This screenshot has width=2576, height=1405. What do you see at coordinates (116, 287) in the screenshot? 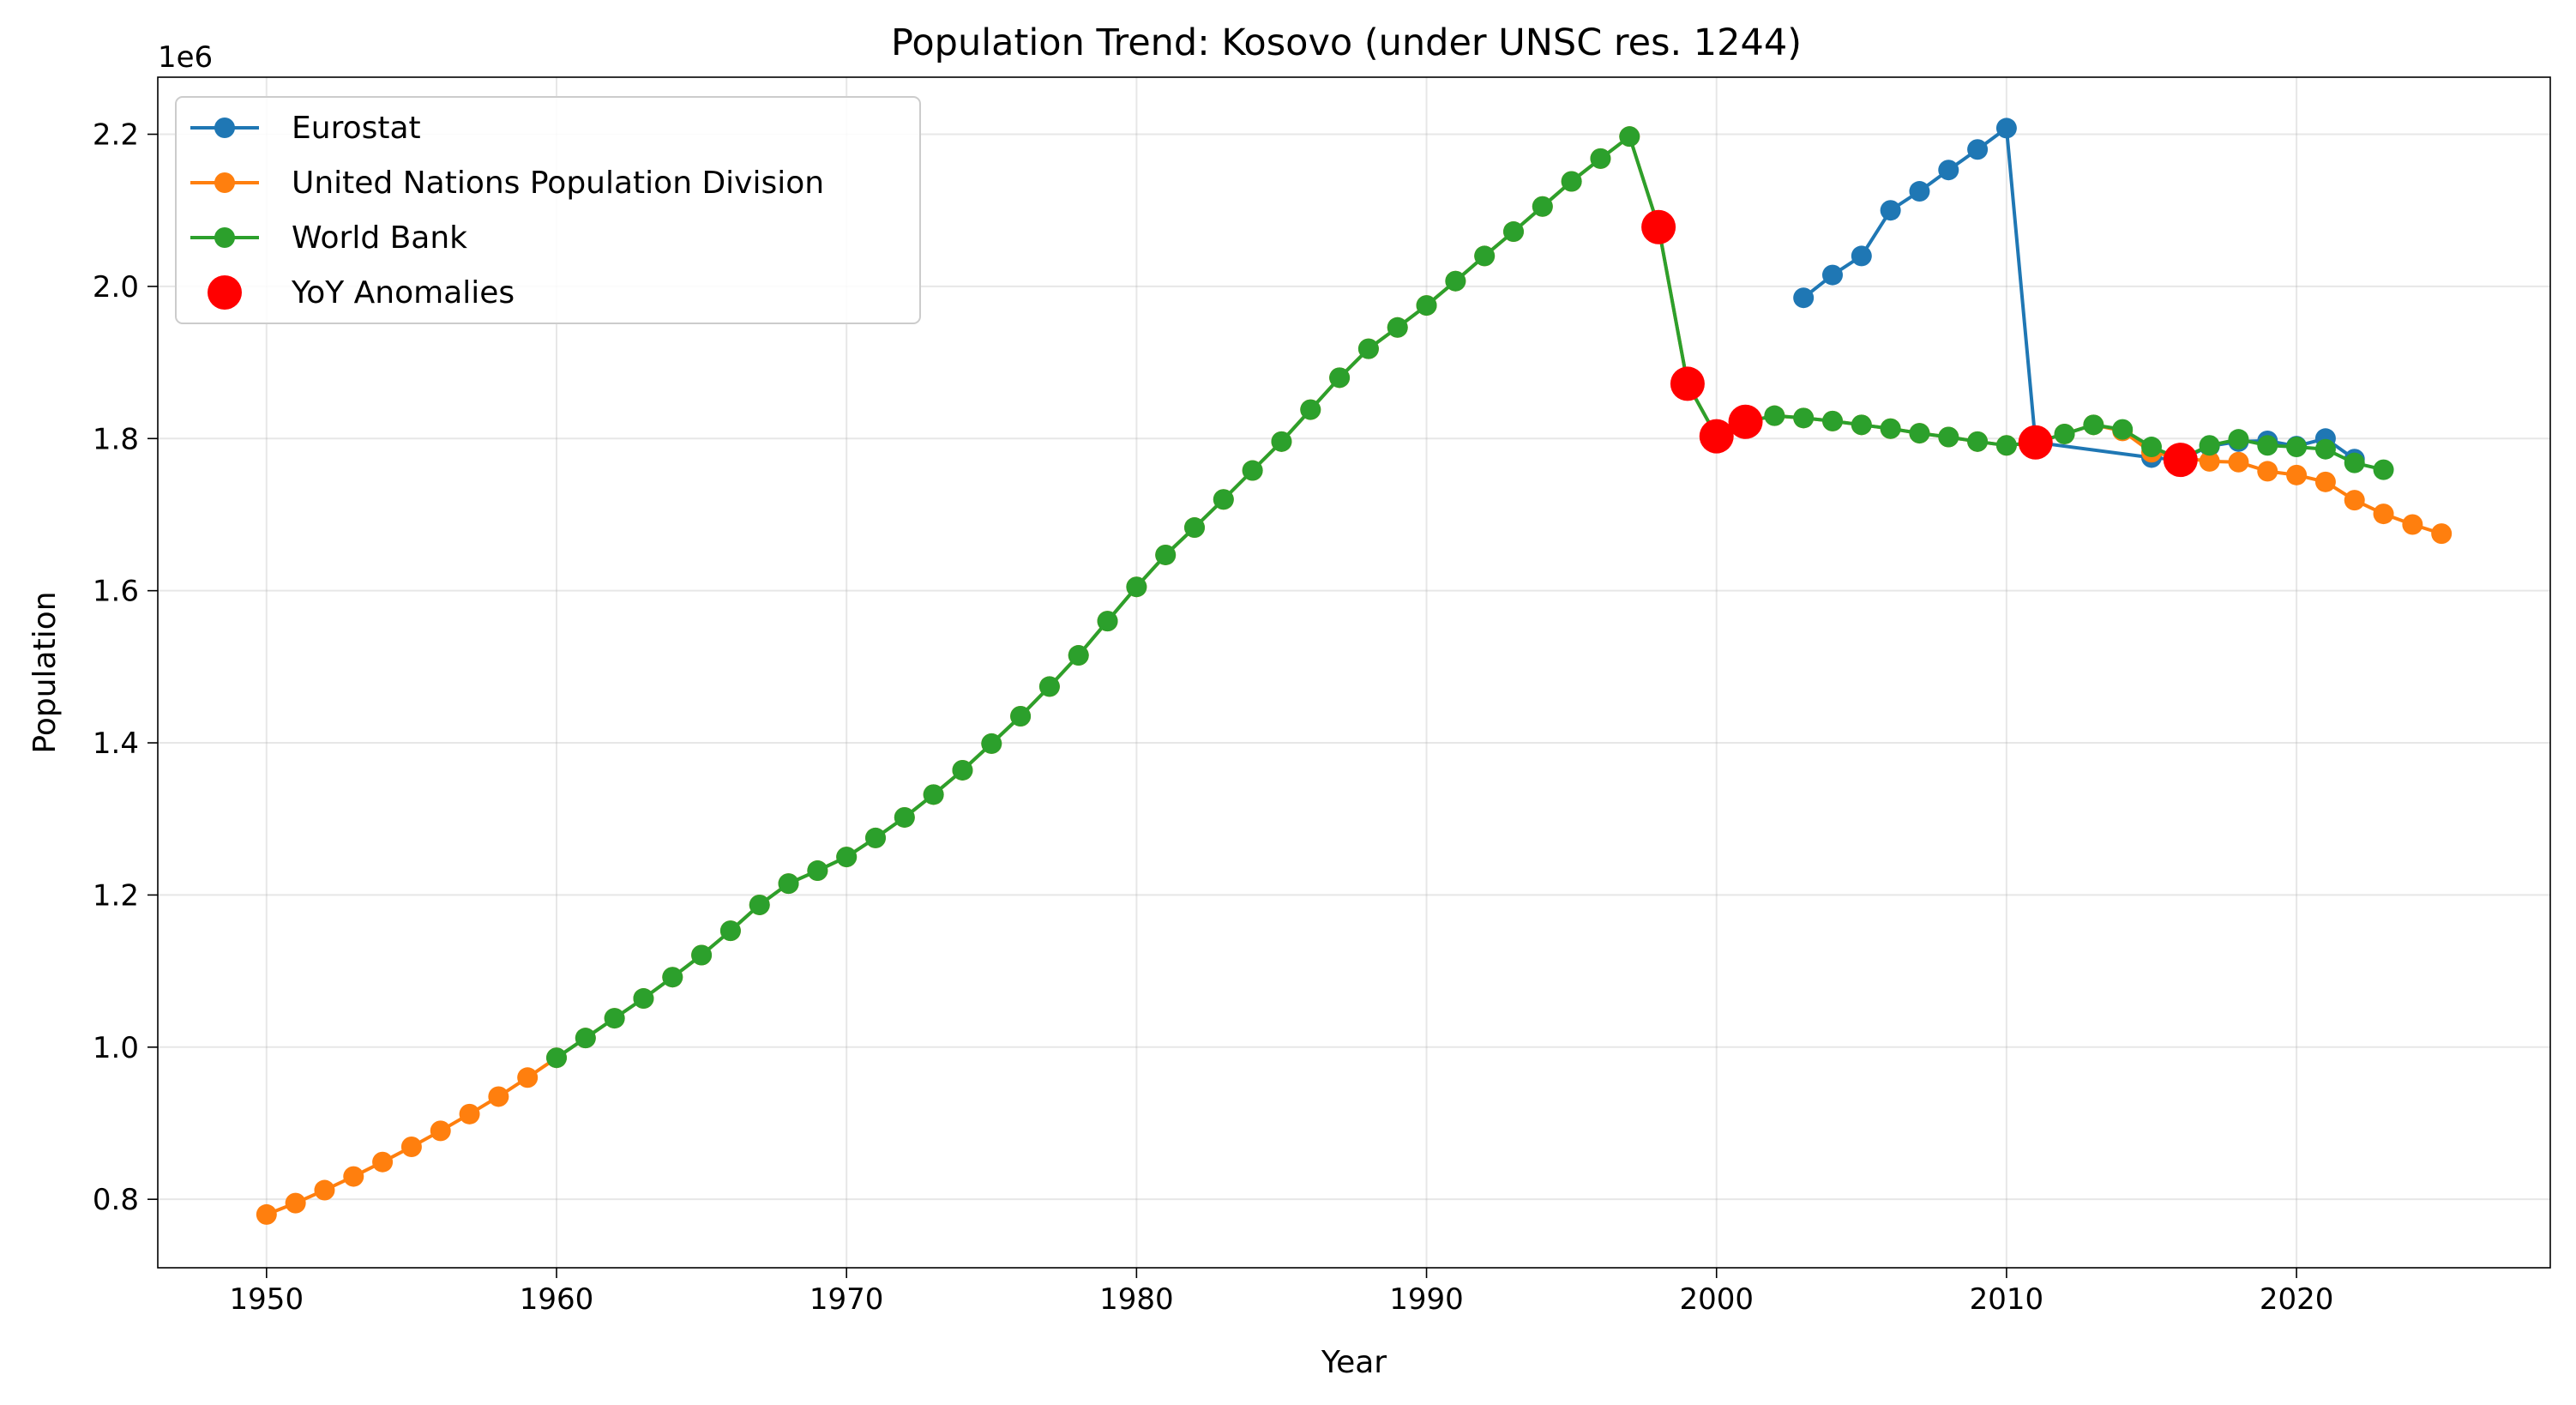
I see `y-tick-label: 2.0` at bounding box center [116, 287].